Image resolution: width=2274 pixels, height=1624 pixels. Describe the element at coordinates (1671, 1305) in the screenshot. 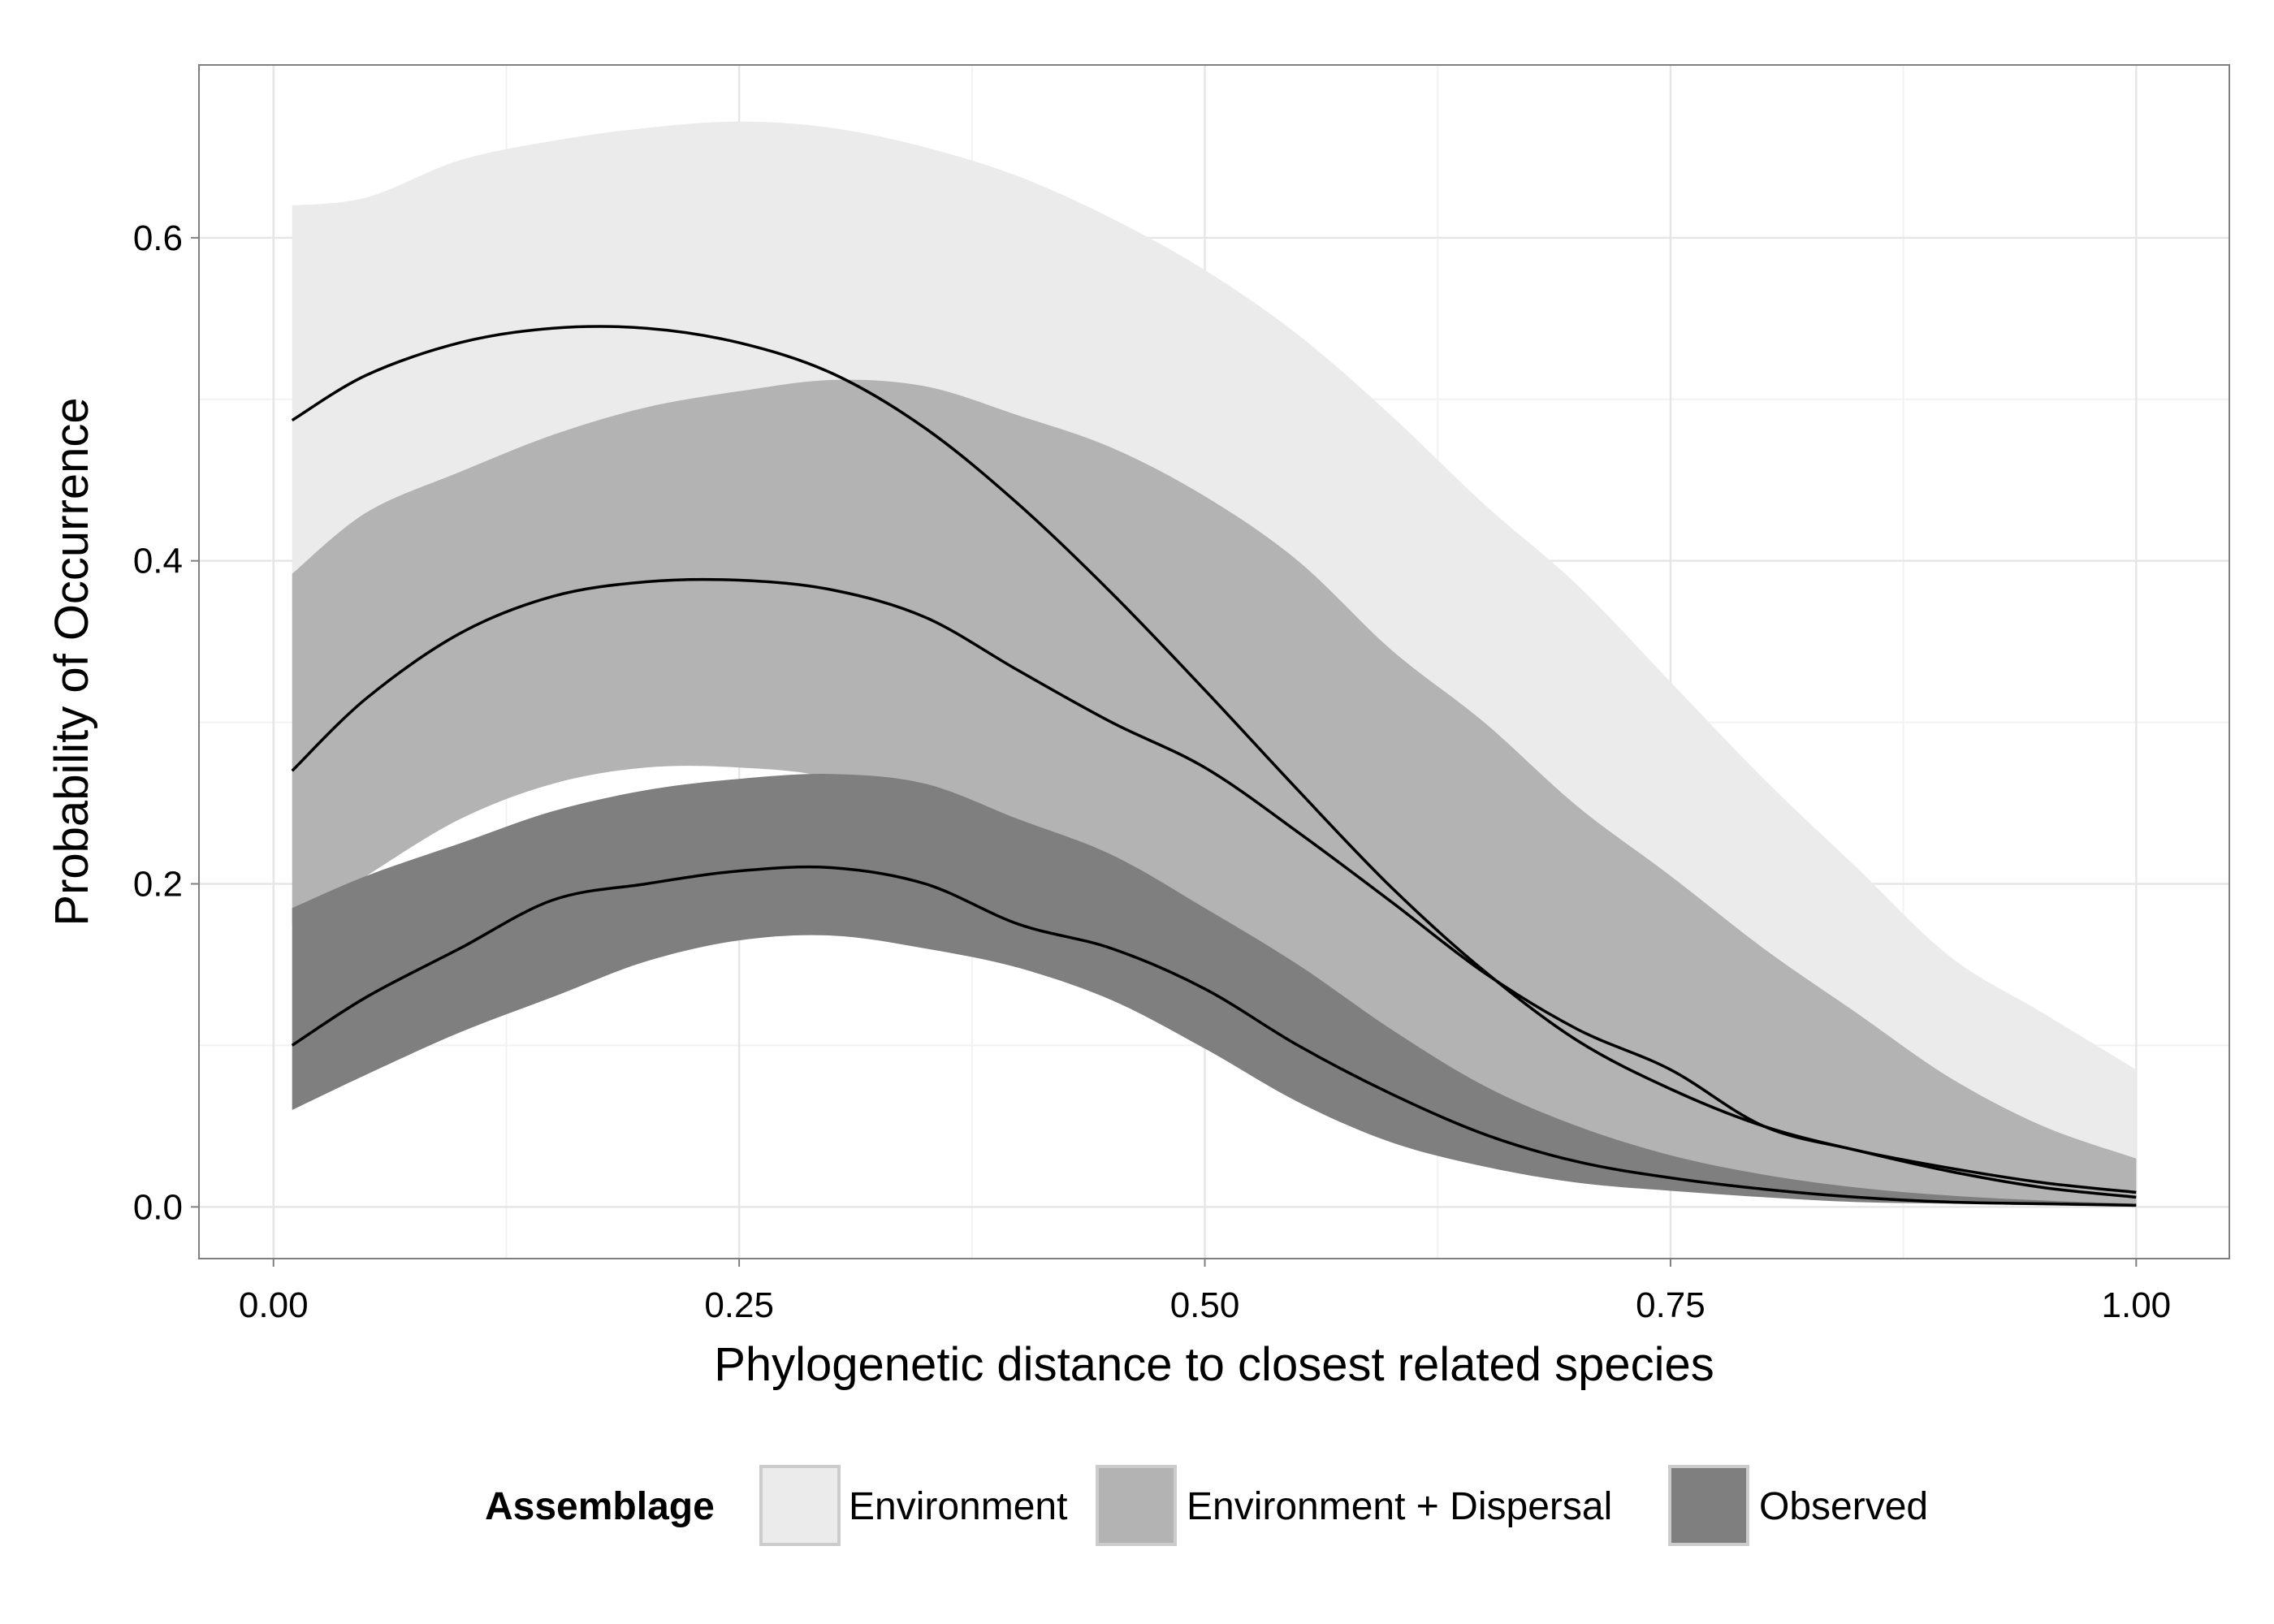

I see `x-tick-label: 0.75` at that location.